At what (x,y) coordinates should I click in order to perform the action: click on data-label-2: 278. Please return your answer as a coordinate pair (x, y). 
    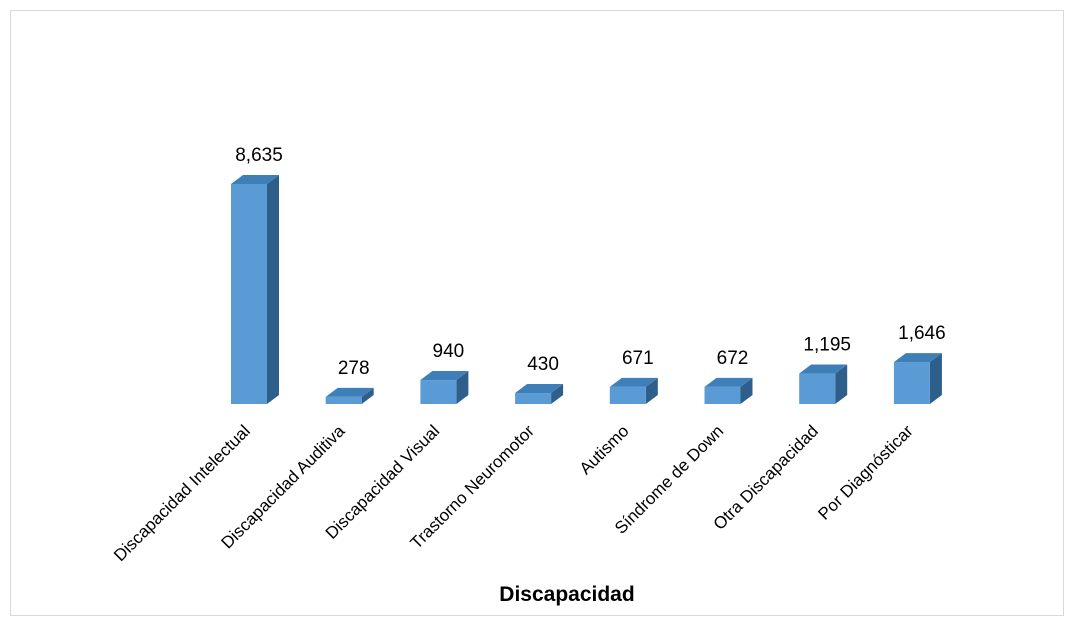
    Looking at the image, I should click on (354, 368).